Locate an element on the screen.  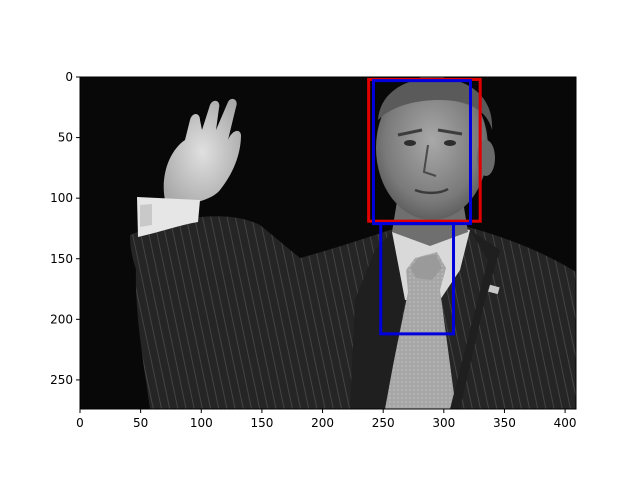
x-tick-label: 350 is located at coordinates (504, 423).